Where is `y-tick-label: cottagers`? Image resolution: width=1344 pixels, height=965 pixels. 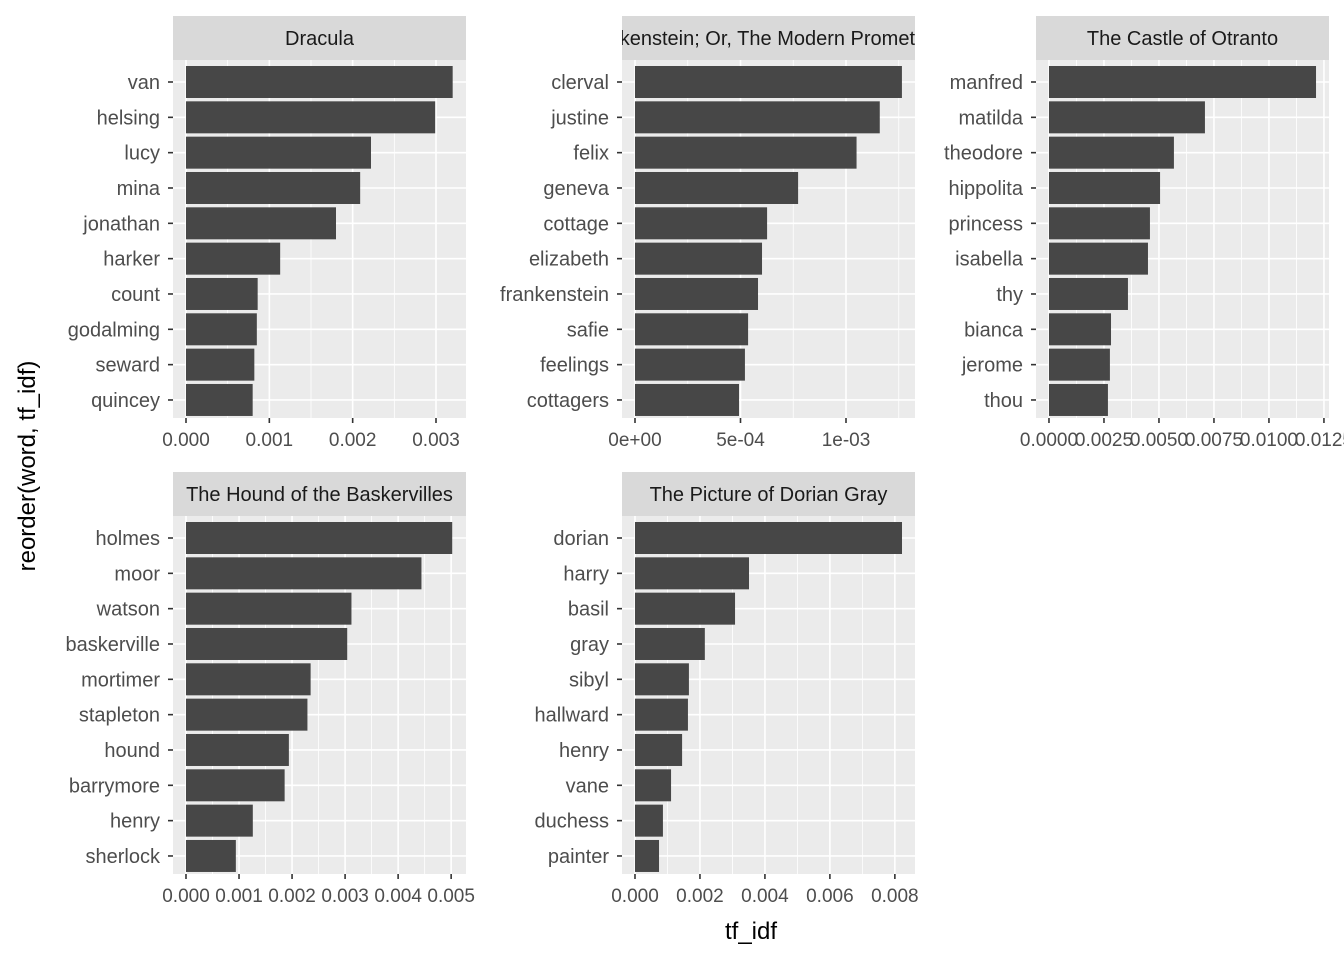 y-tick-label: cottagers is located at coordinates (568, 401).